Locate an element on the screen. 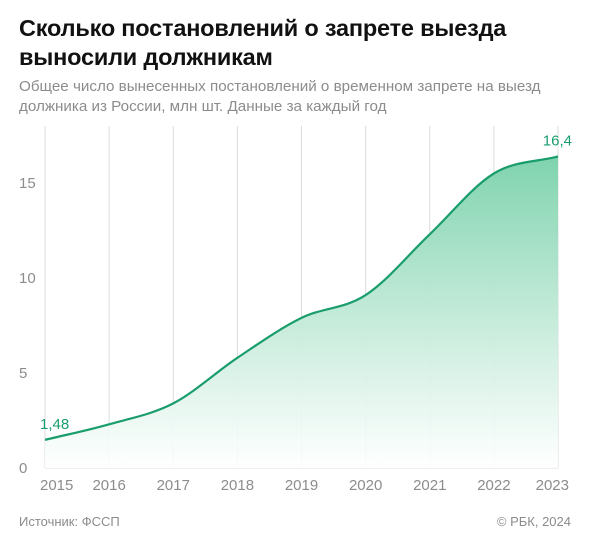  x-tick-2016: 2016 is located at coordinates (108, 485).